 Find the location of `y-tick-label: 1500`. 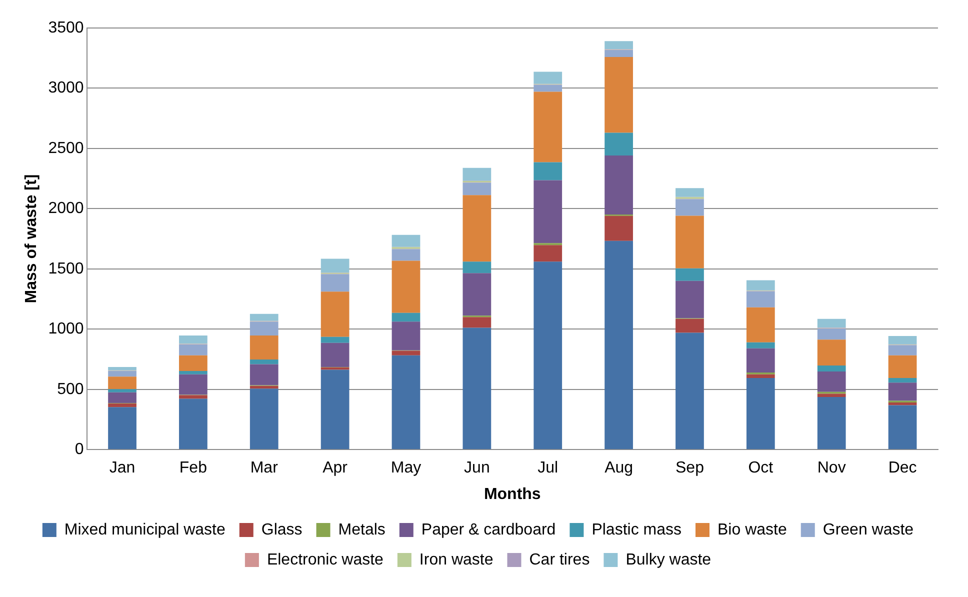

y-tick-label: 1500 is located at coordinates (66, 269).